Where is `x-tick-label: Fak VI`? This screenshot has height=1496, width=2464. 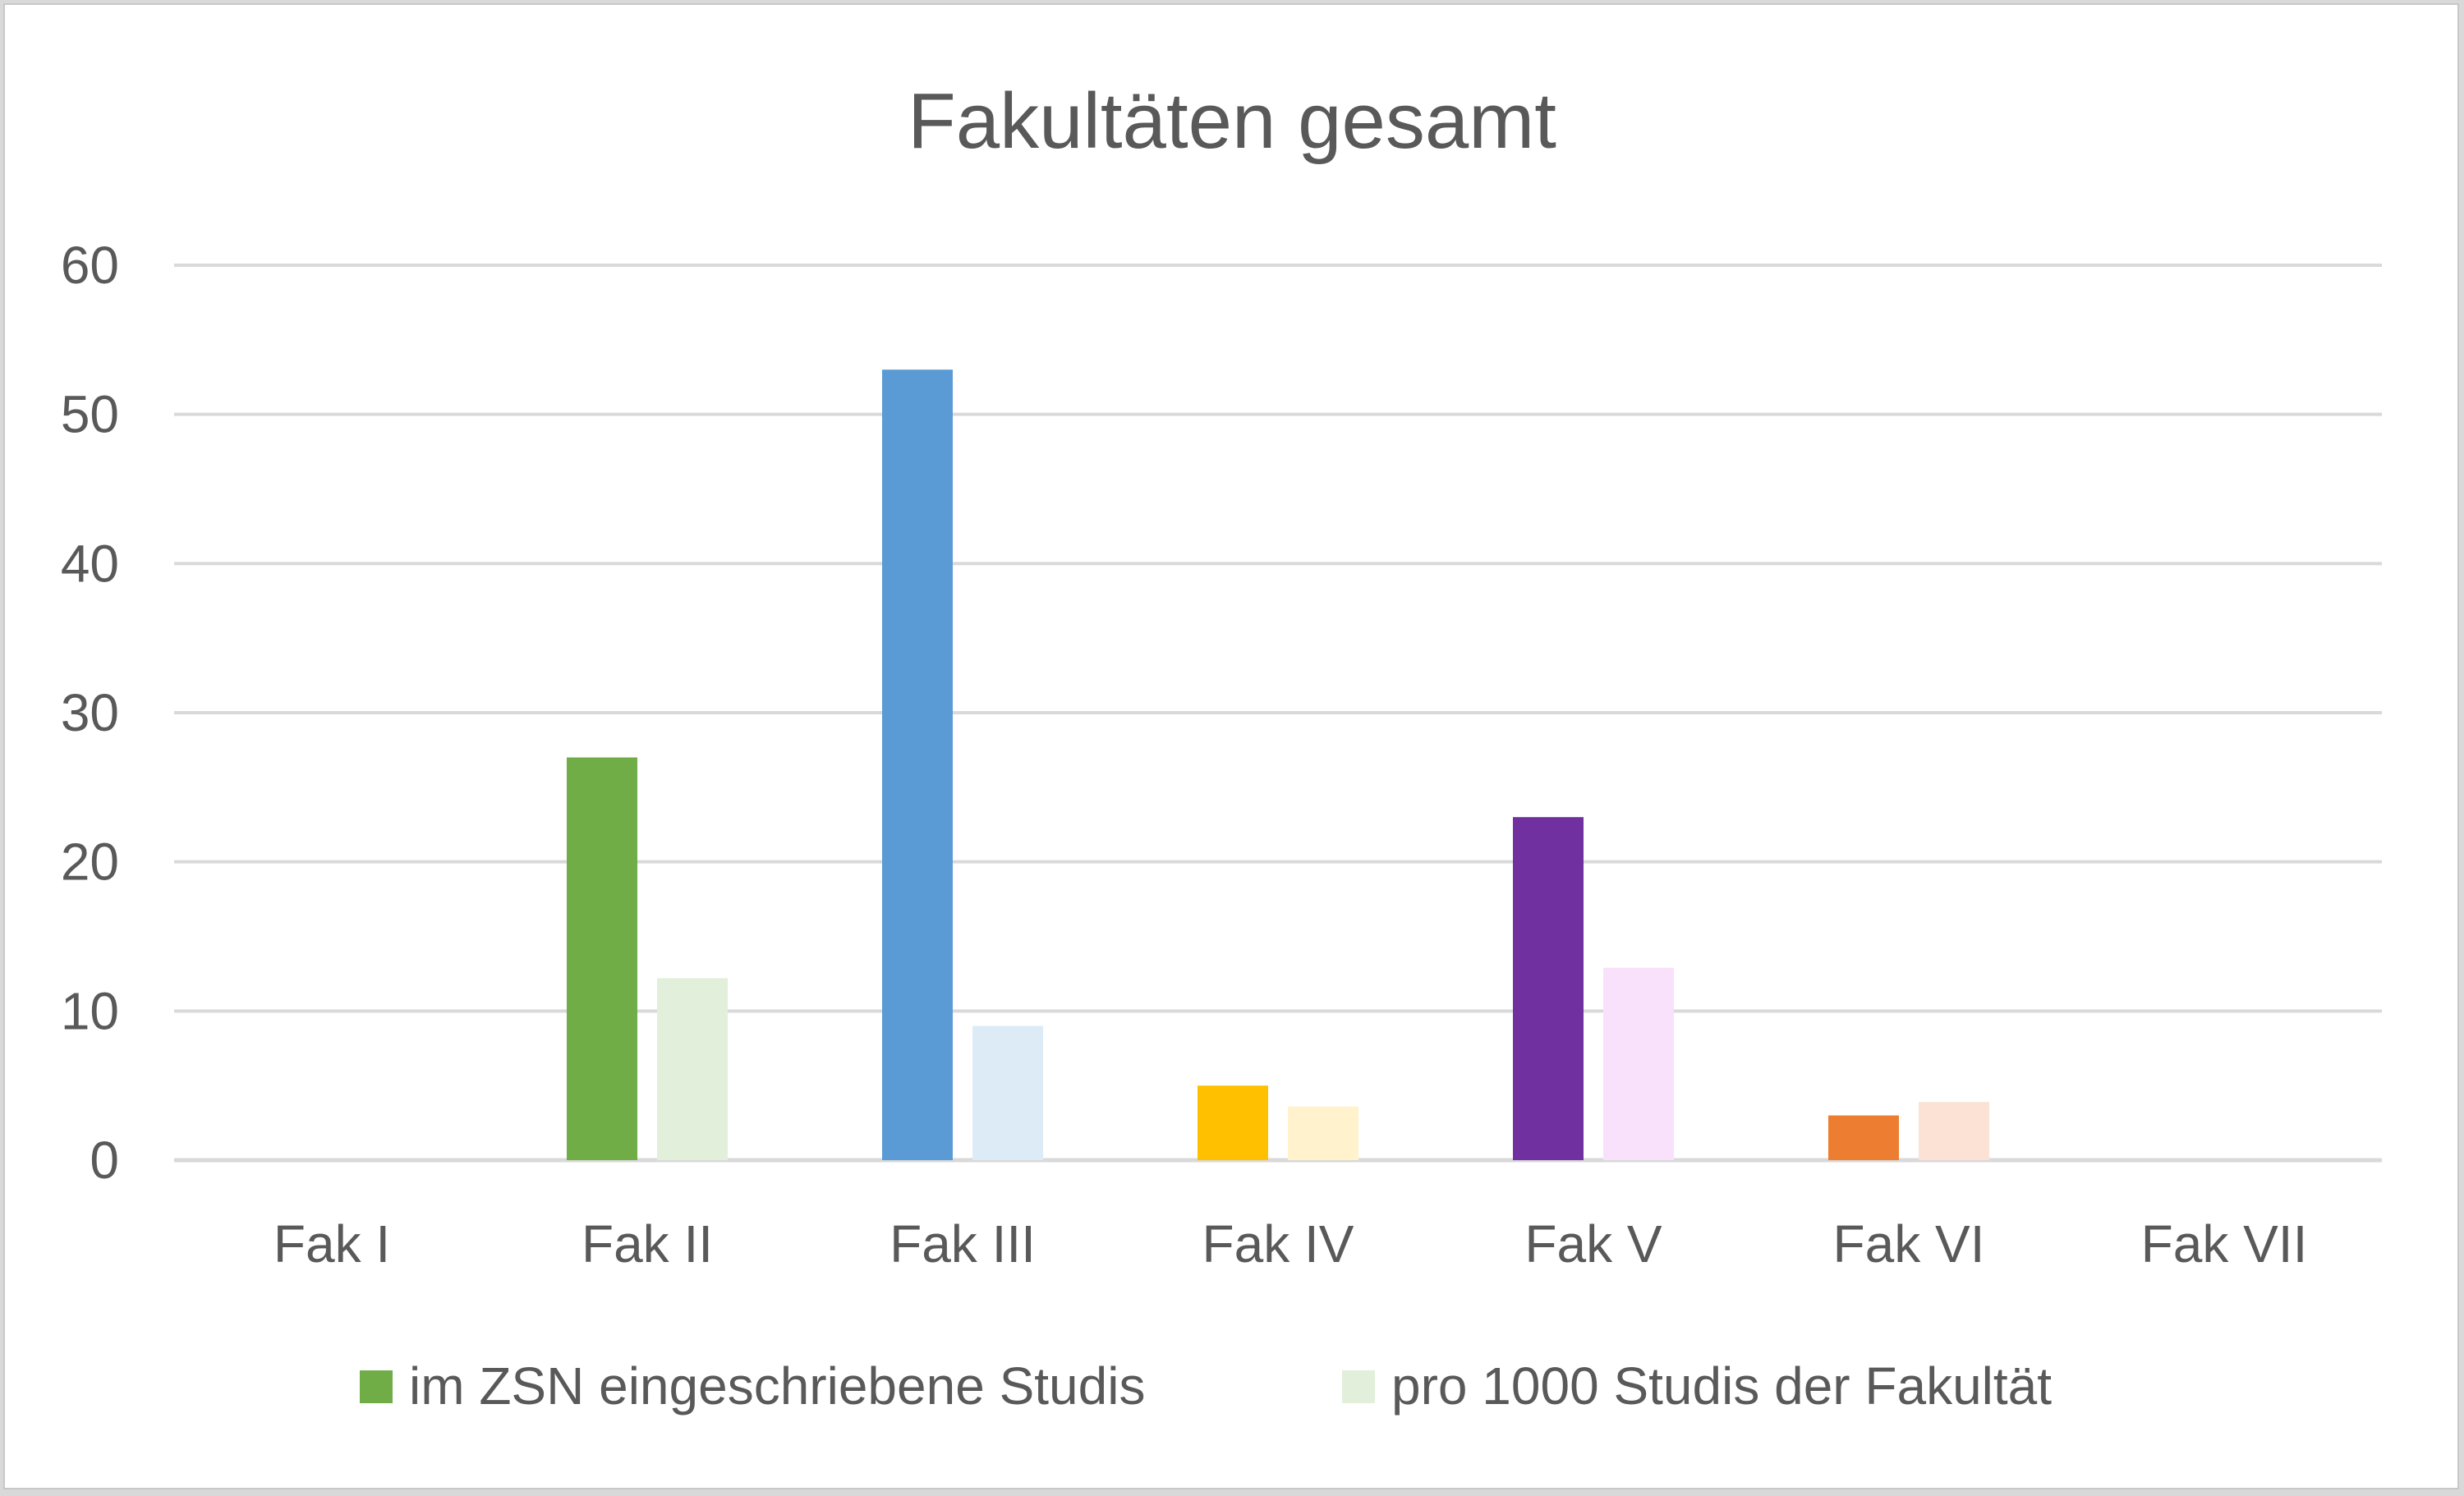
x-tick-label: Fak VI is located at coordinates (1909, 1244).